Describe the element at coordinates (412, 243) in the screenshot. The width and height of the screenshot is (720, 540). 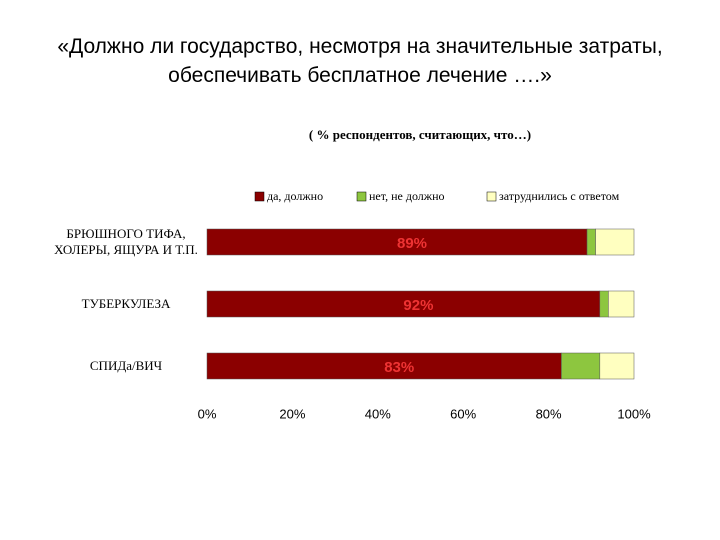
I see `data-label: 89%` at that location.